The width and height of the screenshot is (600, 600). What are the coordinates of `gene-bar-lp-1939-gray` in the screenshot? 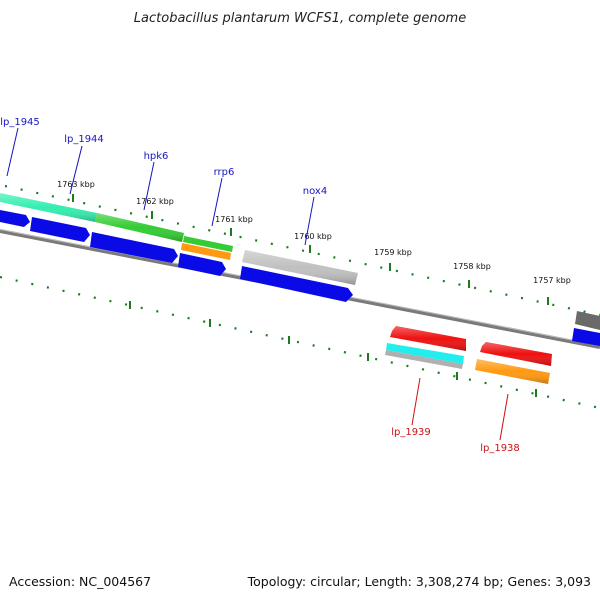 It's located at (424, 359).